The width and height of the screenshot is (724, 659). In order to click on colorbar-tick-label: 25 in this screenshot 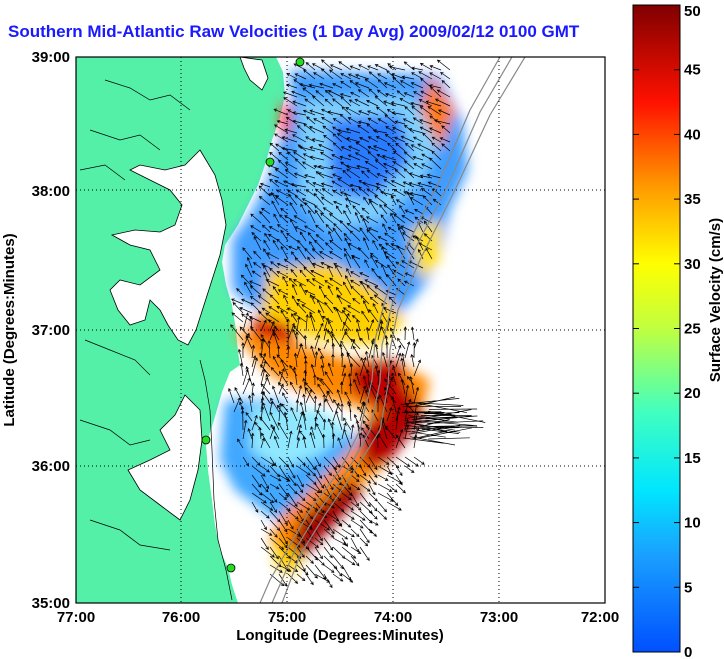, I will do `click(692, 329)`.